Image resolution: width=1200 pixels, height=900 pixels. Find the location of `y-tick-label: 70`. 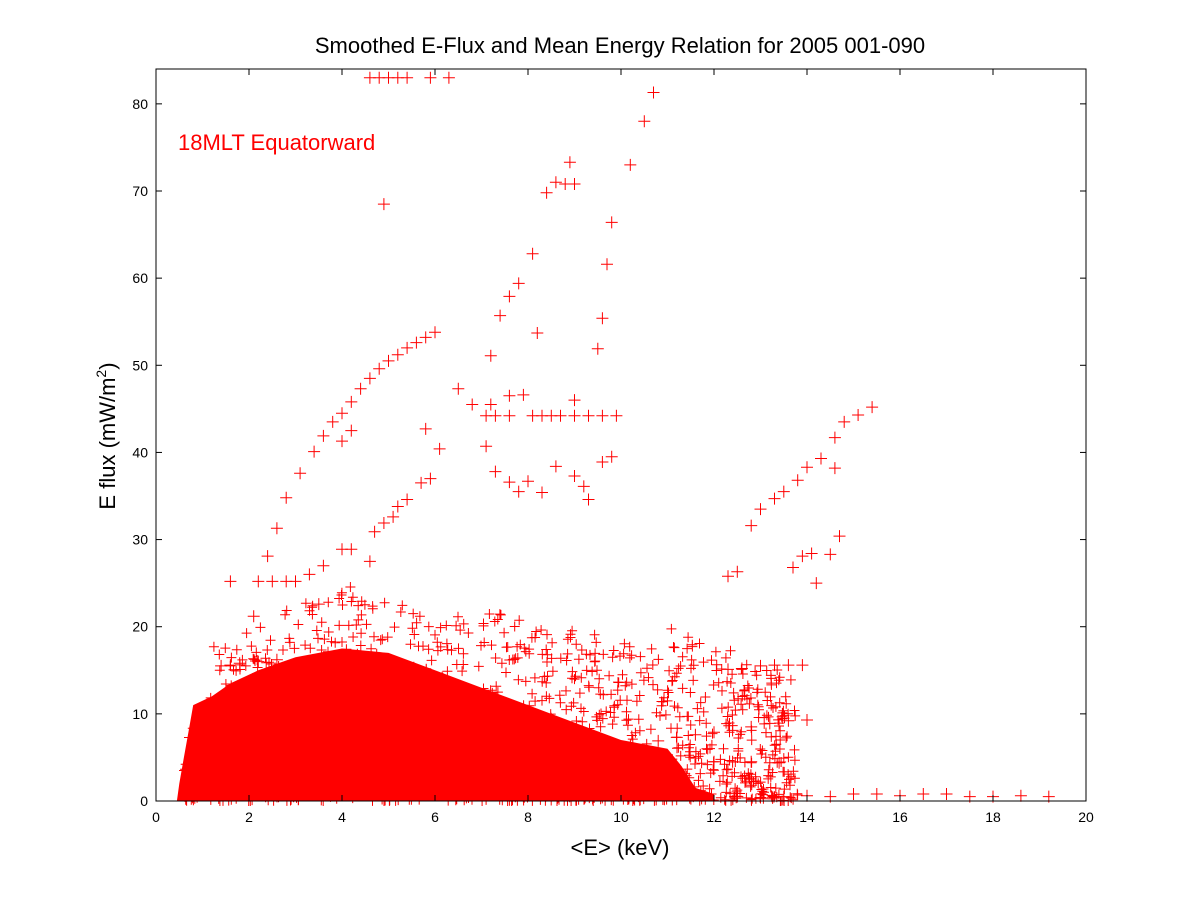

y-tick-label: 70 is located at coordinates (140, 191).